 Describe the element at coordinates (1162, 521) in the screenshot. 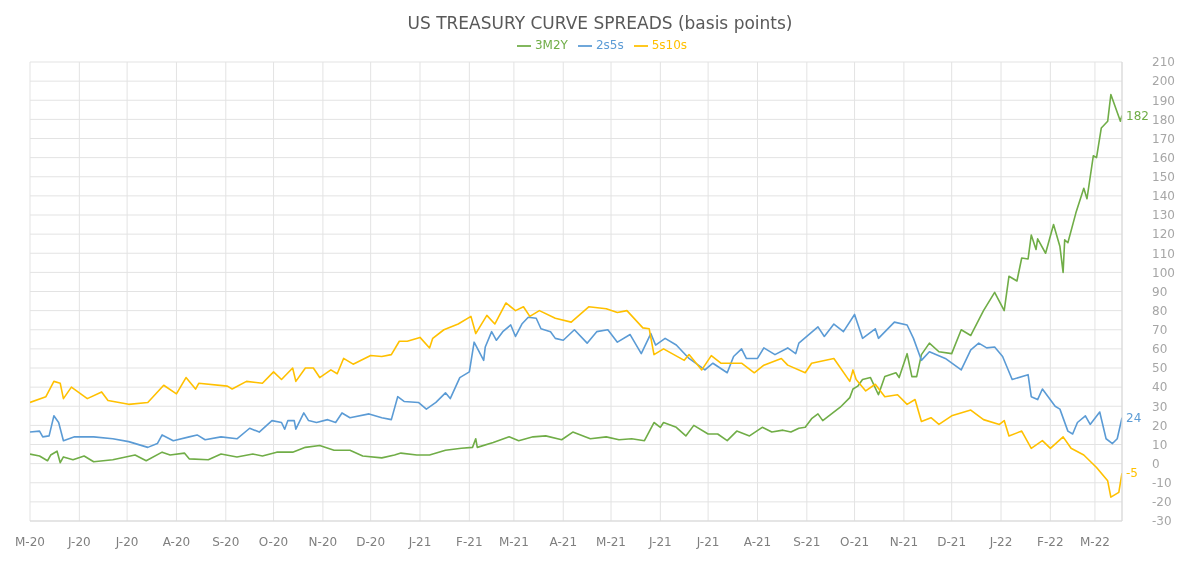

I see `y-tick-label: -30` at that location.